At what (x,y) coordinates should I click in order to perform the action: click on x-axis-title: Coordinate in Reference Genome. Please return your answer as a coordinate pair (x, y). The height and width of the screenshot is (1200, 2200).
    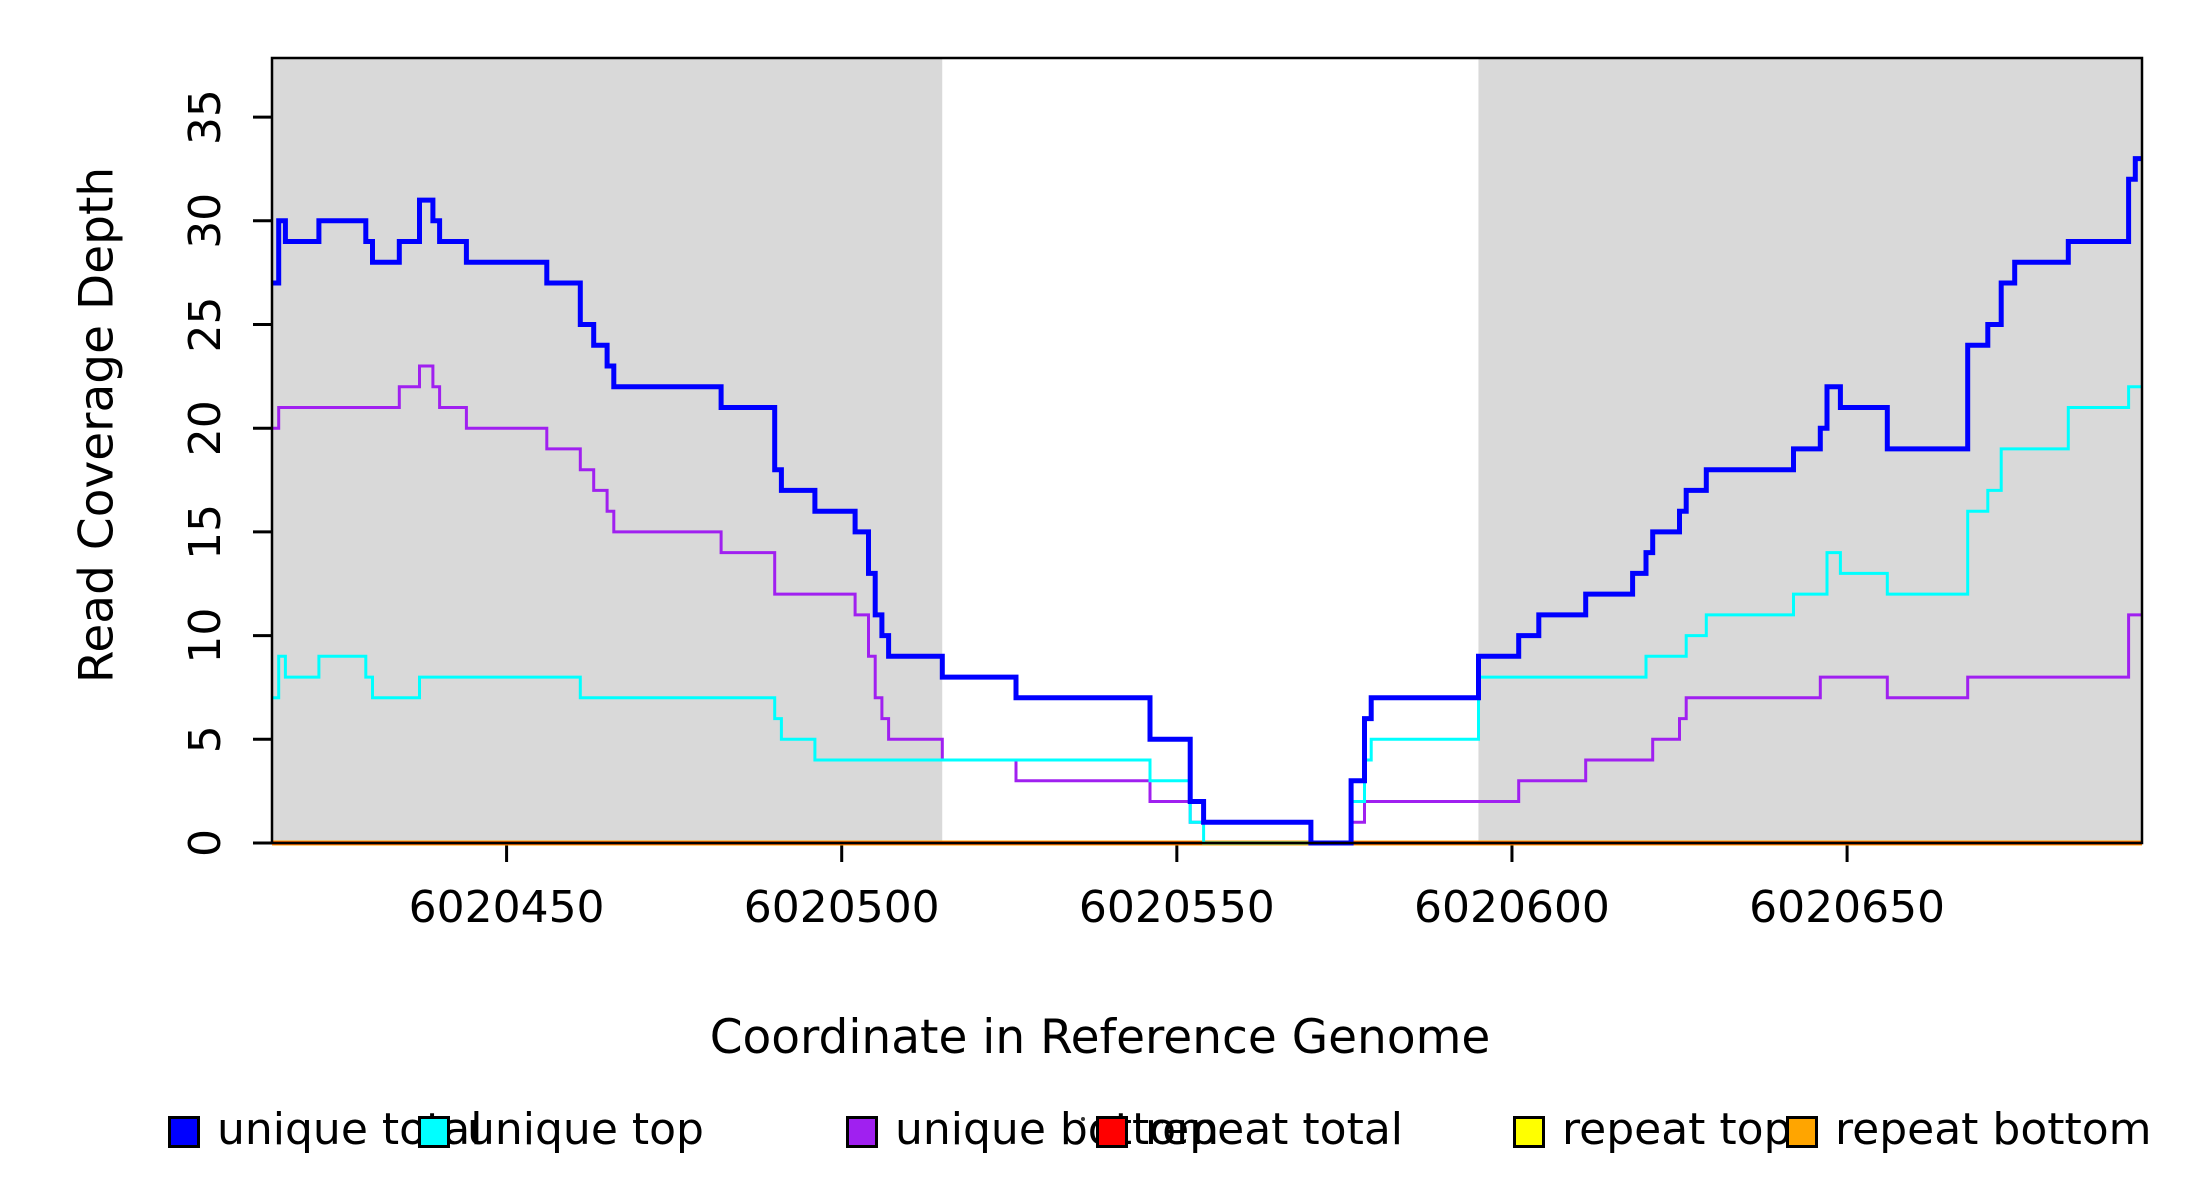
    Looking at the image, I should click on (1100, 1037).